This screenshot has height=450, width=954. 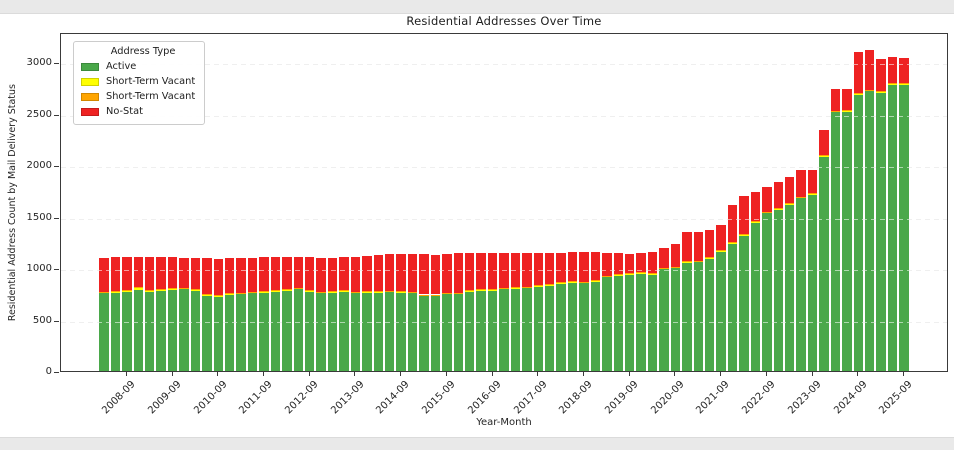 What do you see at coordinates (165, 398) in the screenshot?
I see `x-tick-label: 2009-09` at bounding box center [165, 398].